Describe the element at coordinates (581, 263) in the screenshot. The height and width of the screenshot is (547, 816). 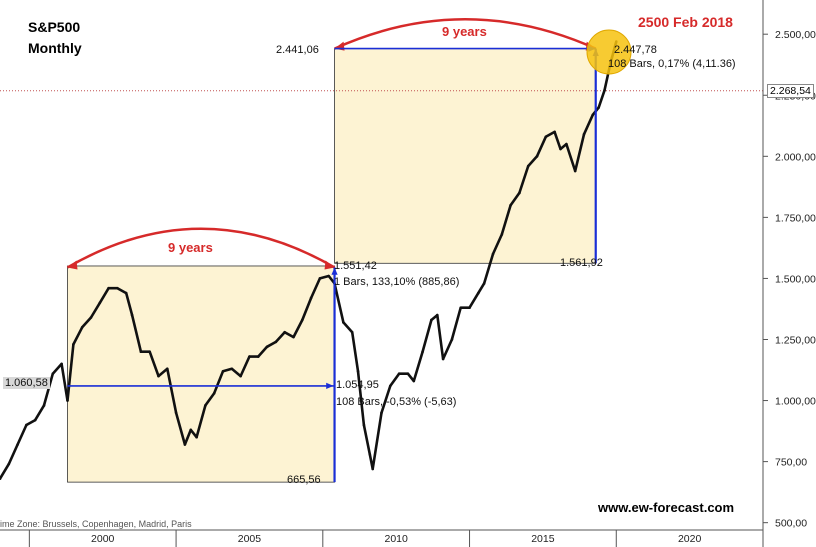
I see `cycle2-bottom-right-value: 1.561,92` at that location.